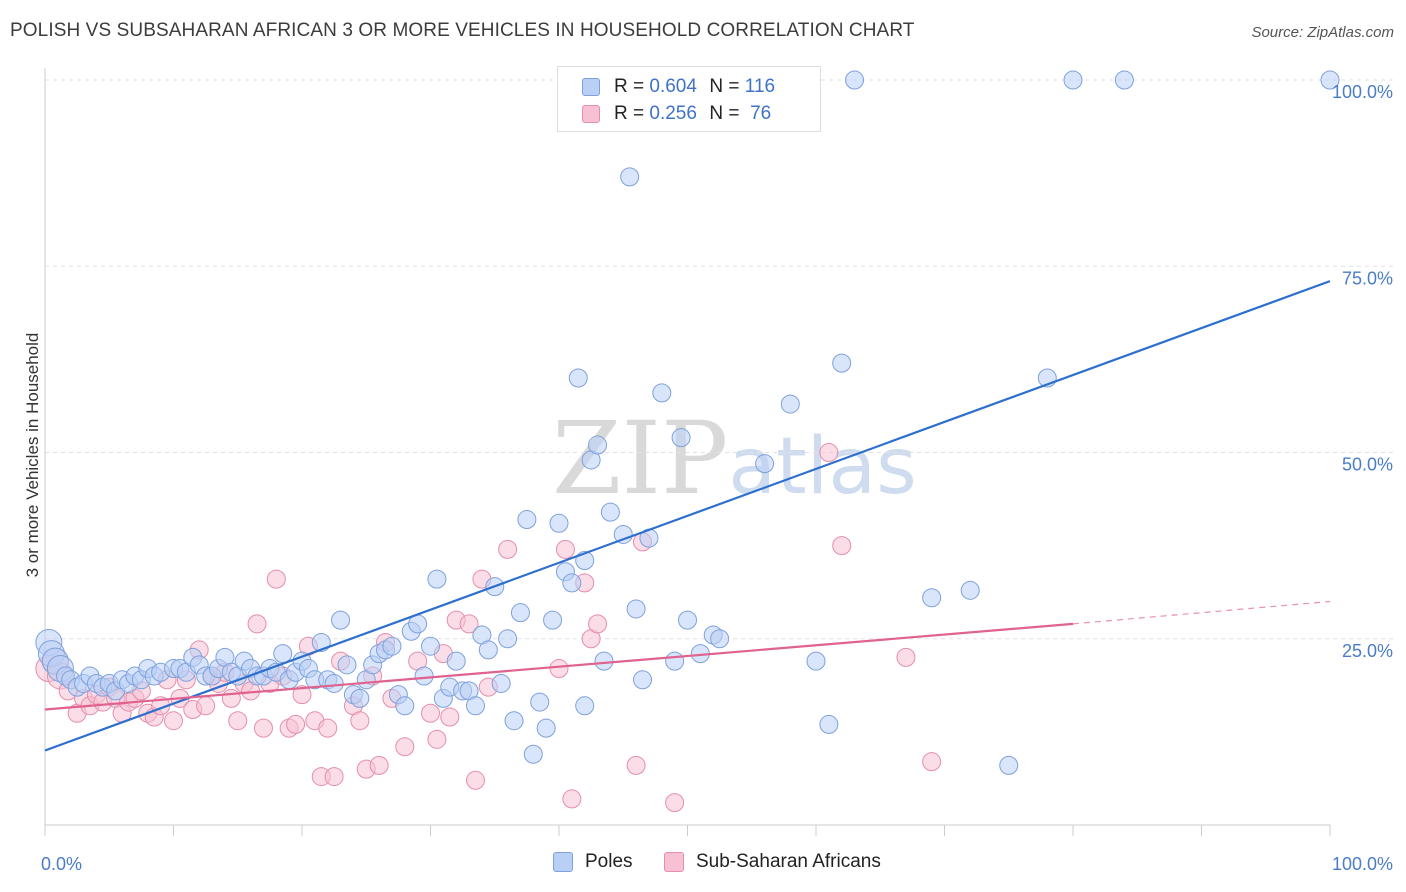 This screenshot has height=892, width=1406. What do you see at coordinates (724, 113) in the screenshot?
I see `ssa-n-label: N =` at bounding box center [724, 113].